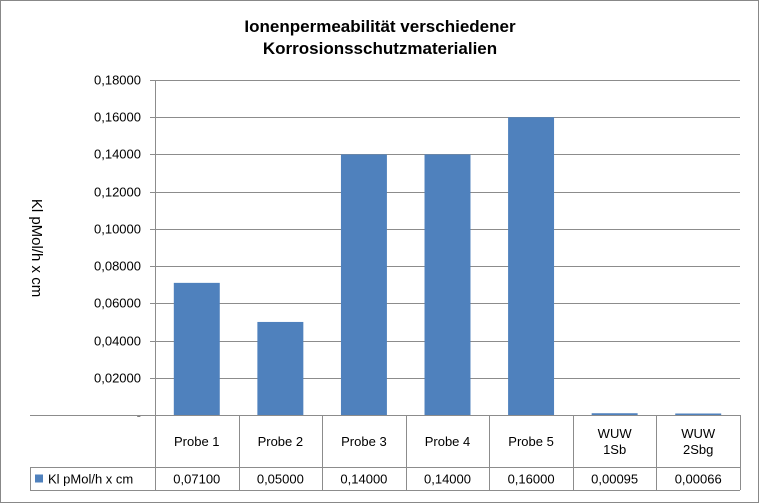  I want to click on data-value-label: 0,07100, so click(196, 479).